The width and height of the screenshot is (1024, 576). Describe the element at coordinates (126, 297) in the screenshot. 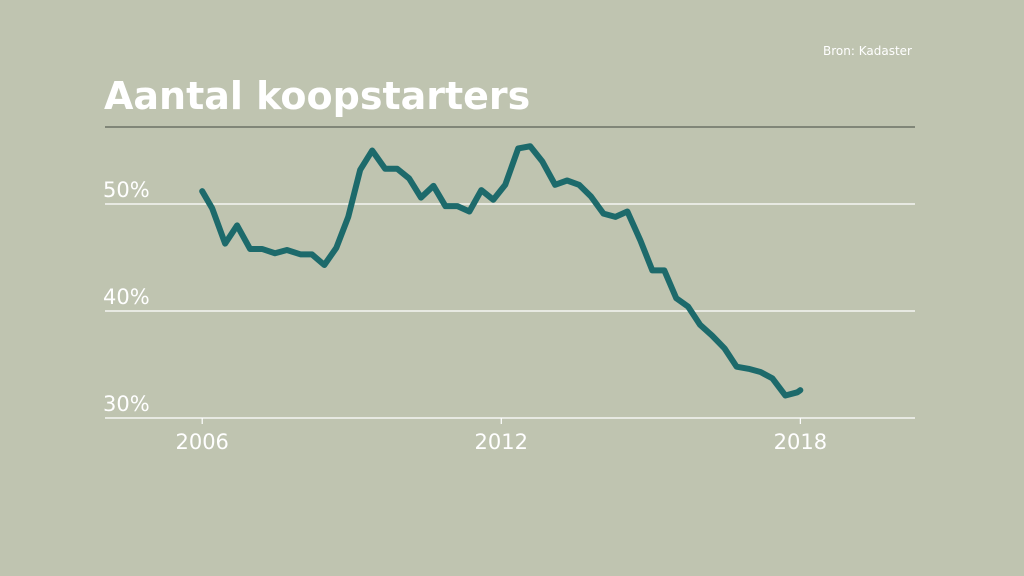

I see `y-tick-label: 40%` at that location.